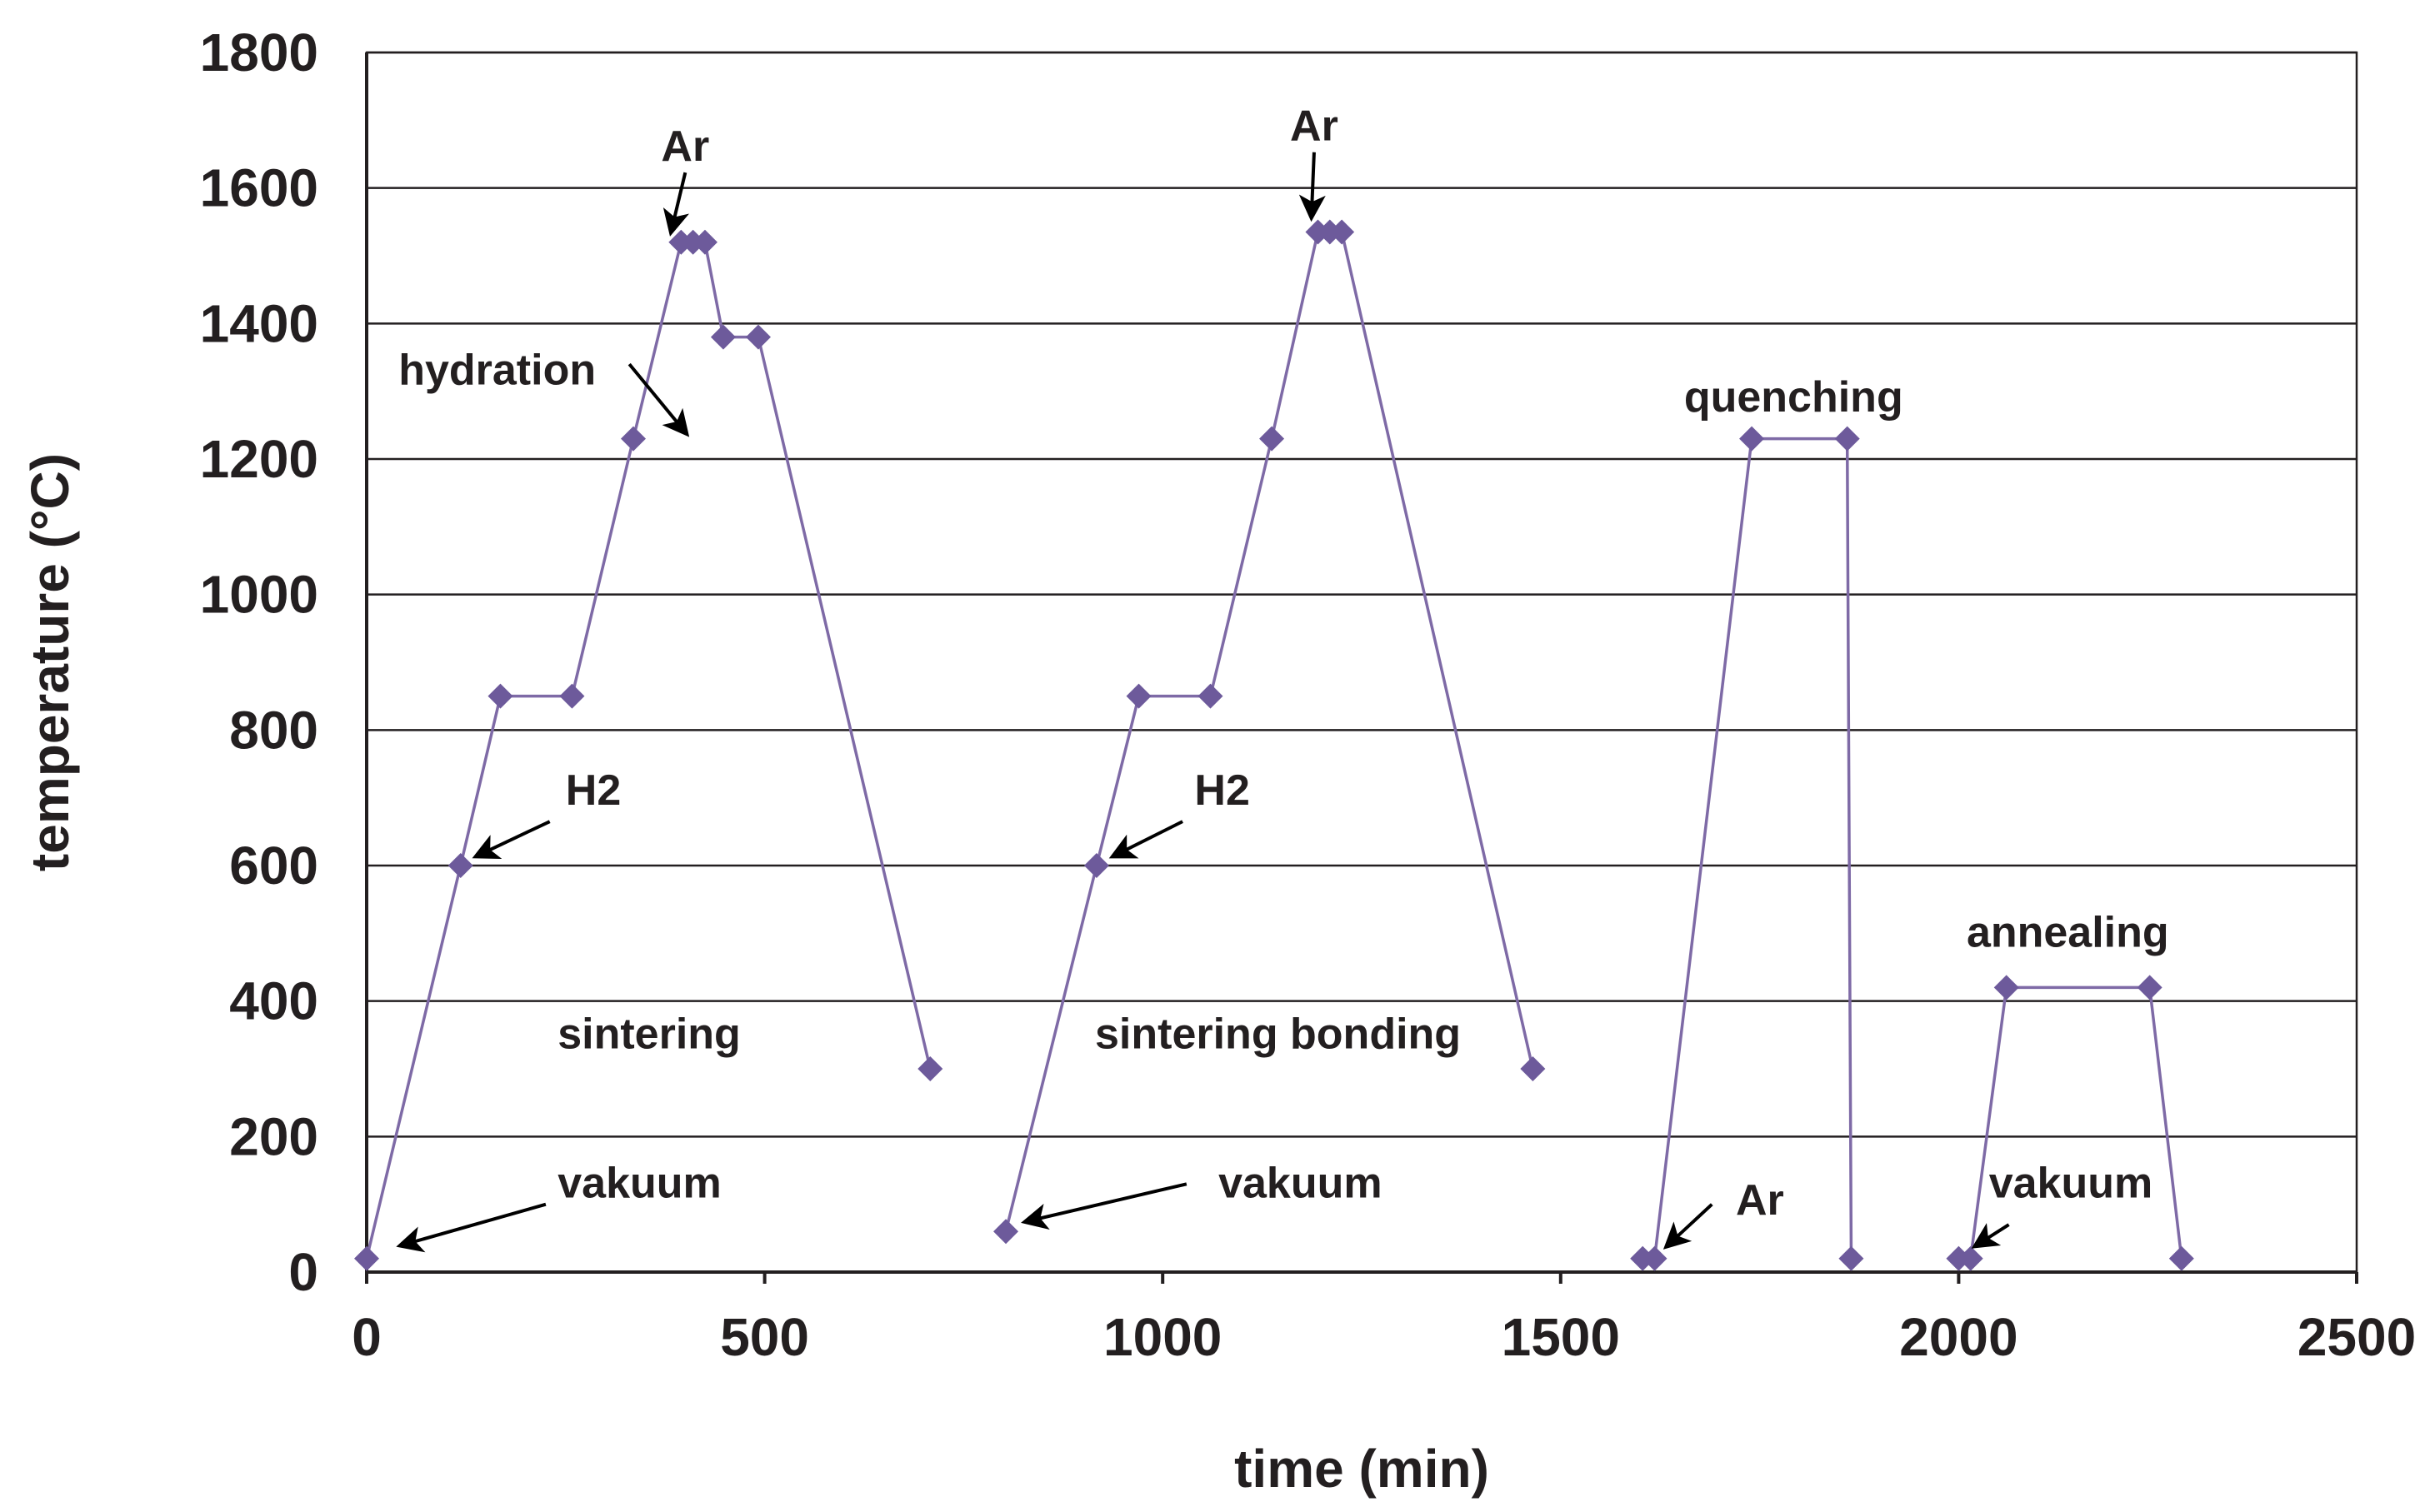  I want to click on x-axis-title: time (min), so click(1361, 1469).